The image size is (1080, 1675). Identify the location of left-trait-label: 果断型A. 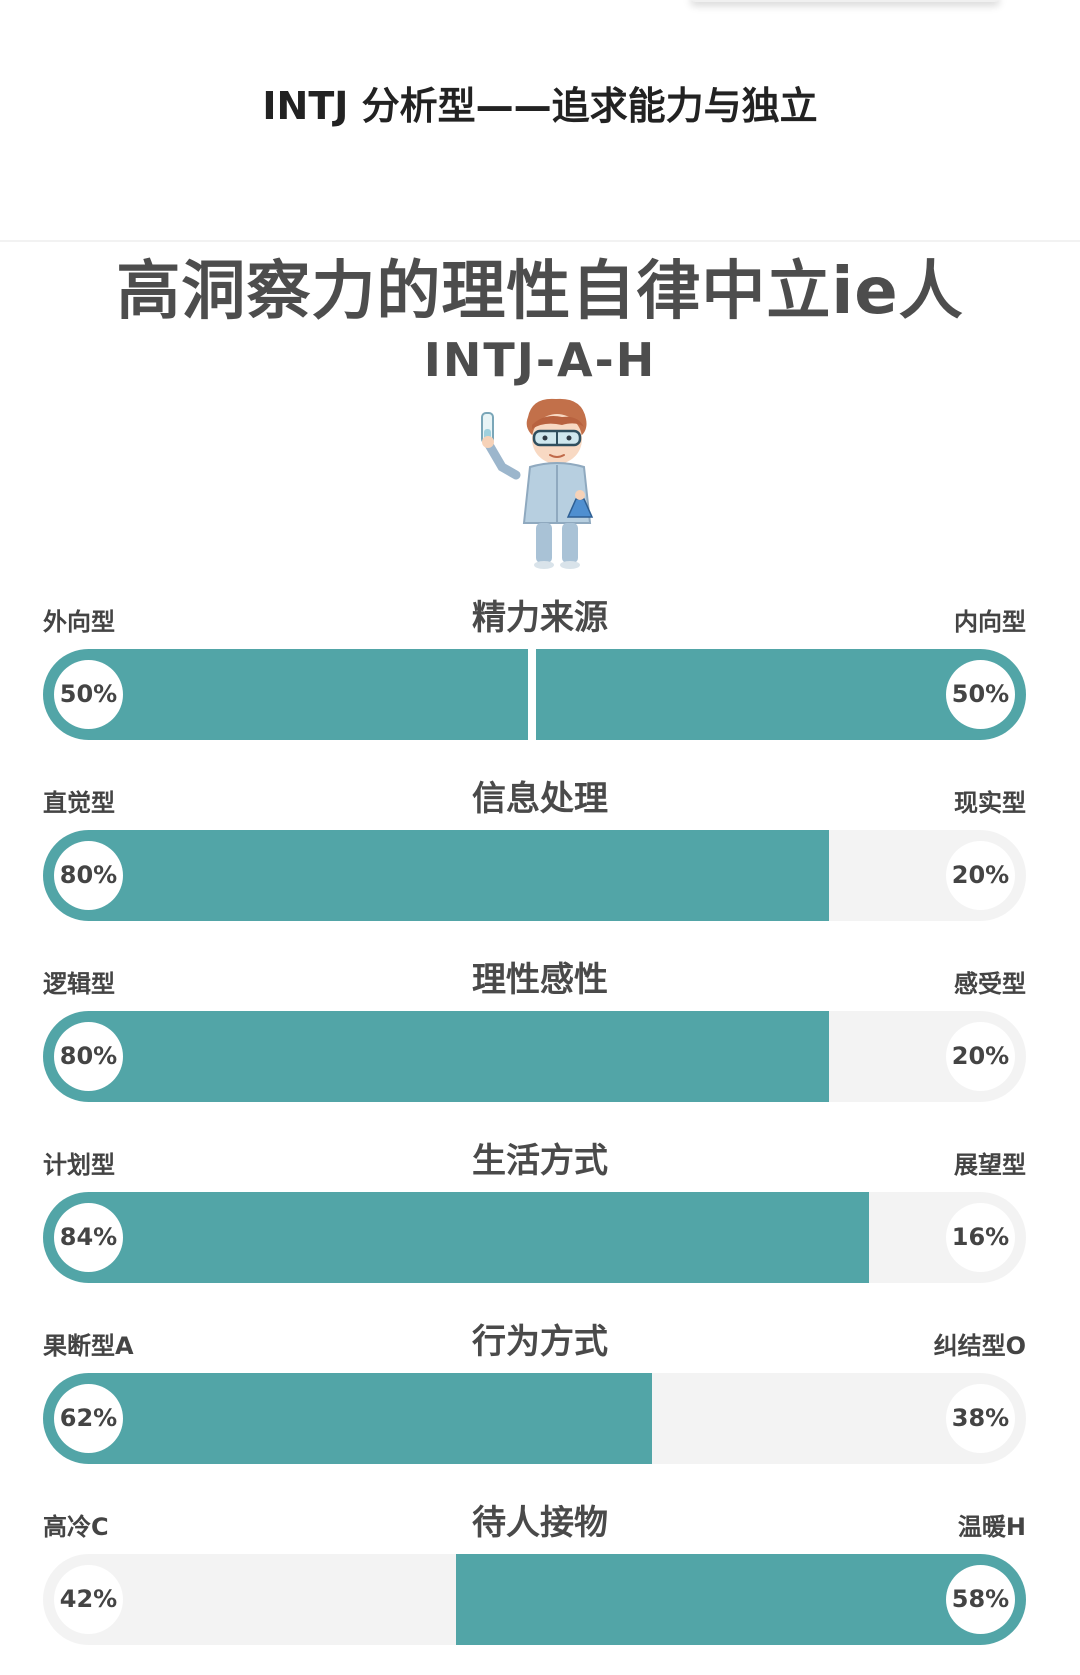
(88, 1346).